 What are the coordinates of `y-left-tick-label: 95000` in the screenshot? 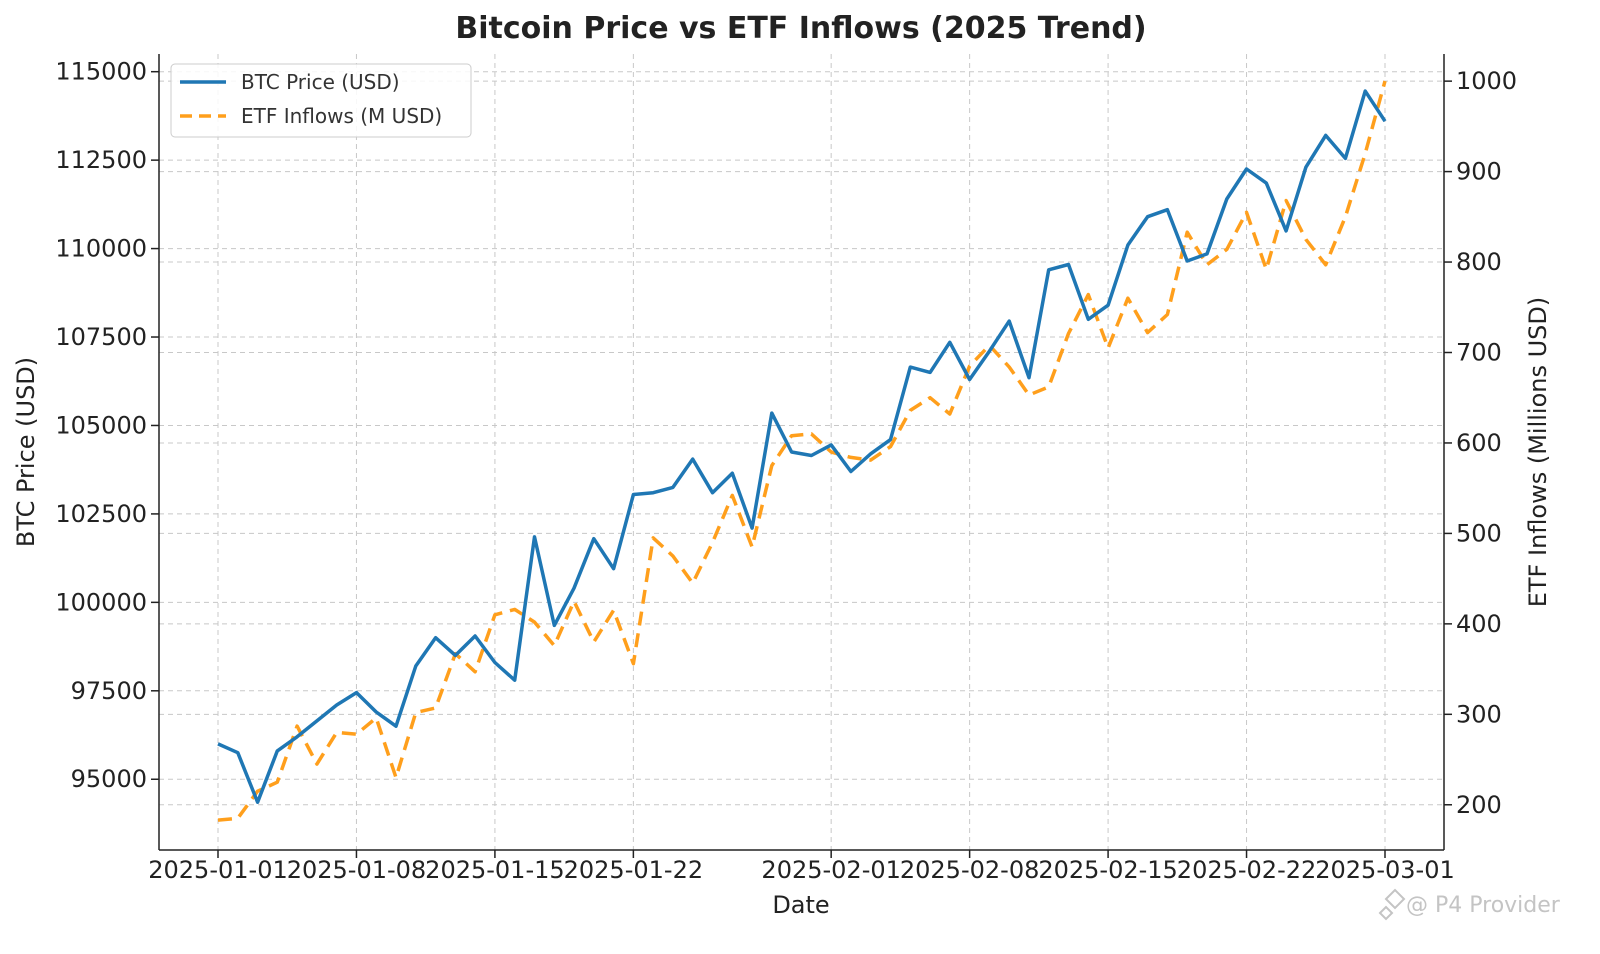 It's located at (109, 779).